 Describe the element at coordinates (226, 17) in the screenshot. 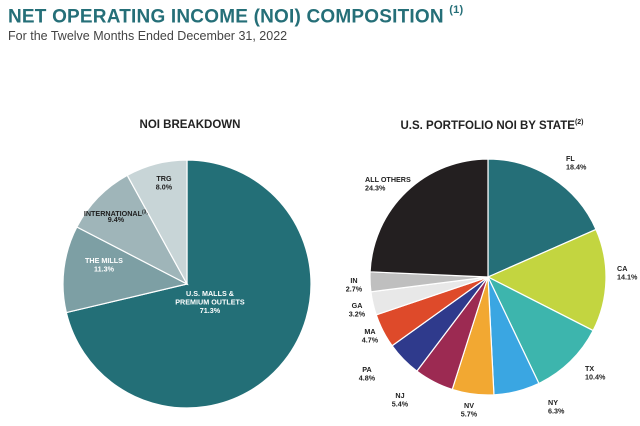

I see `page-title-text: NET OPERATING INCOME (NOI) COMPOSITION` at that location.